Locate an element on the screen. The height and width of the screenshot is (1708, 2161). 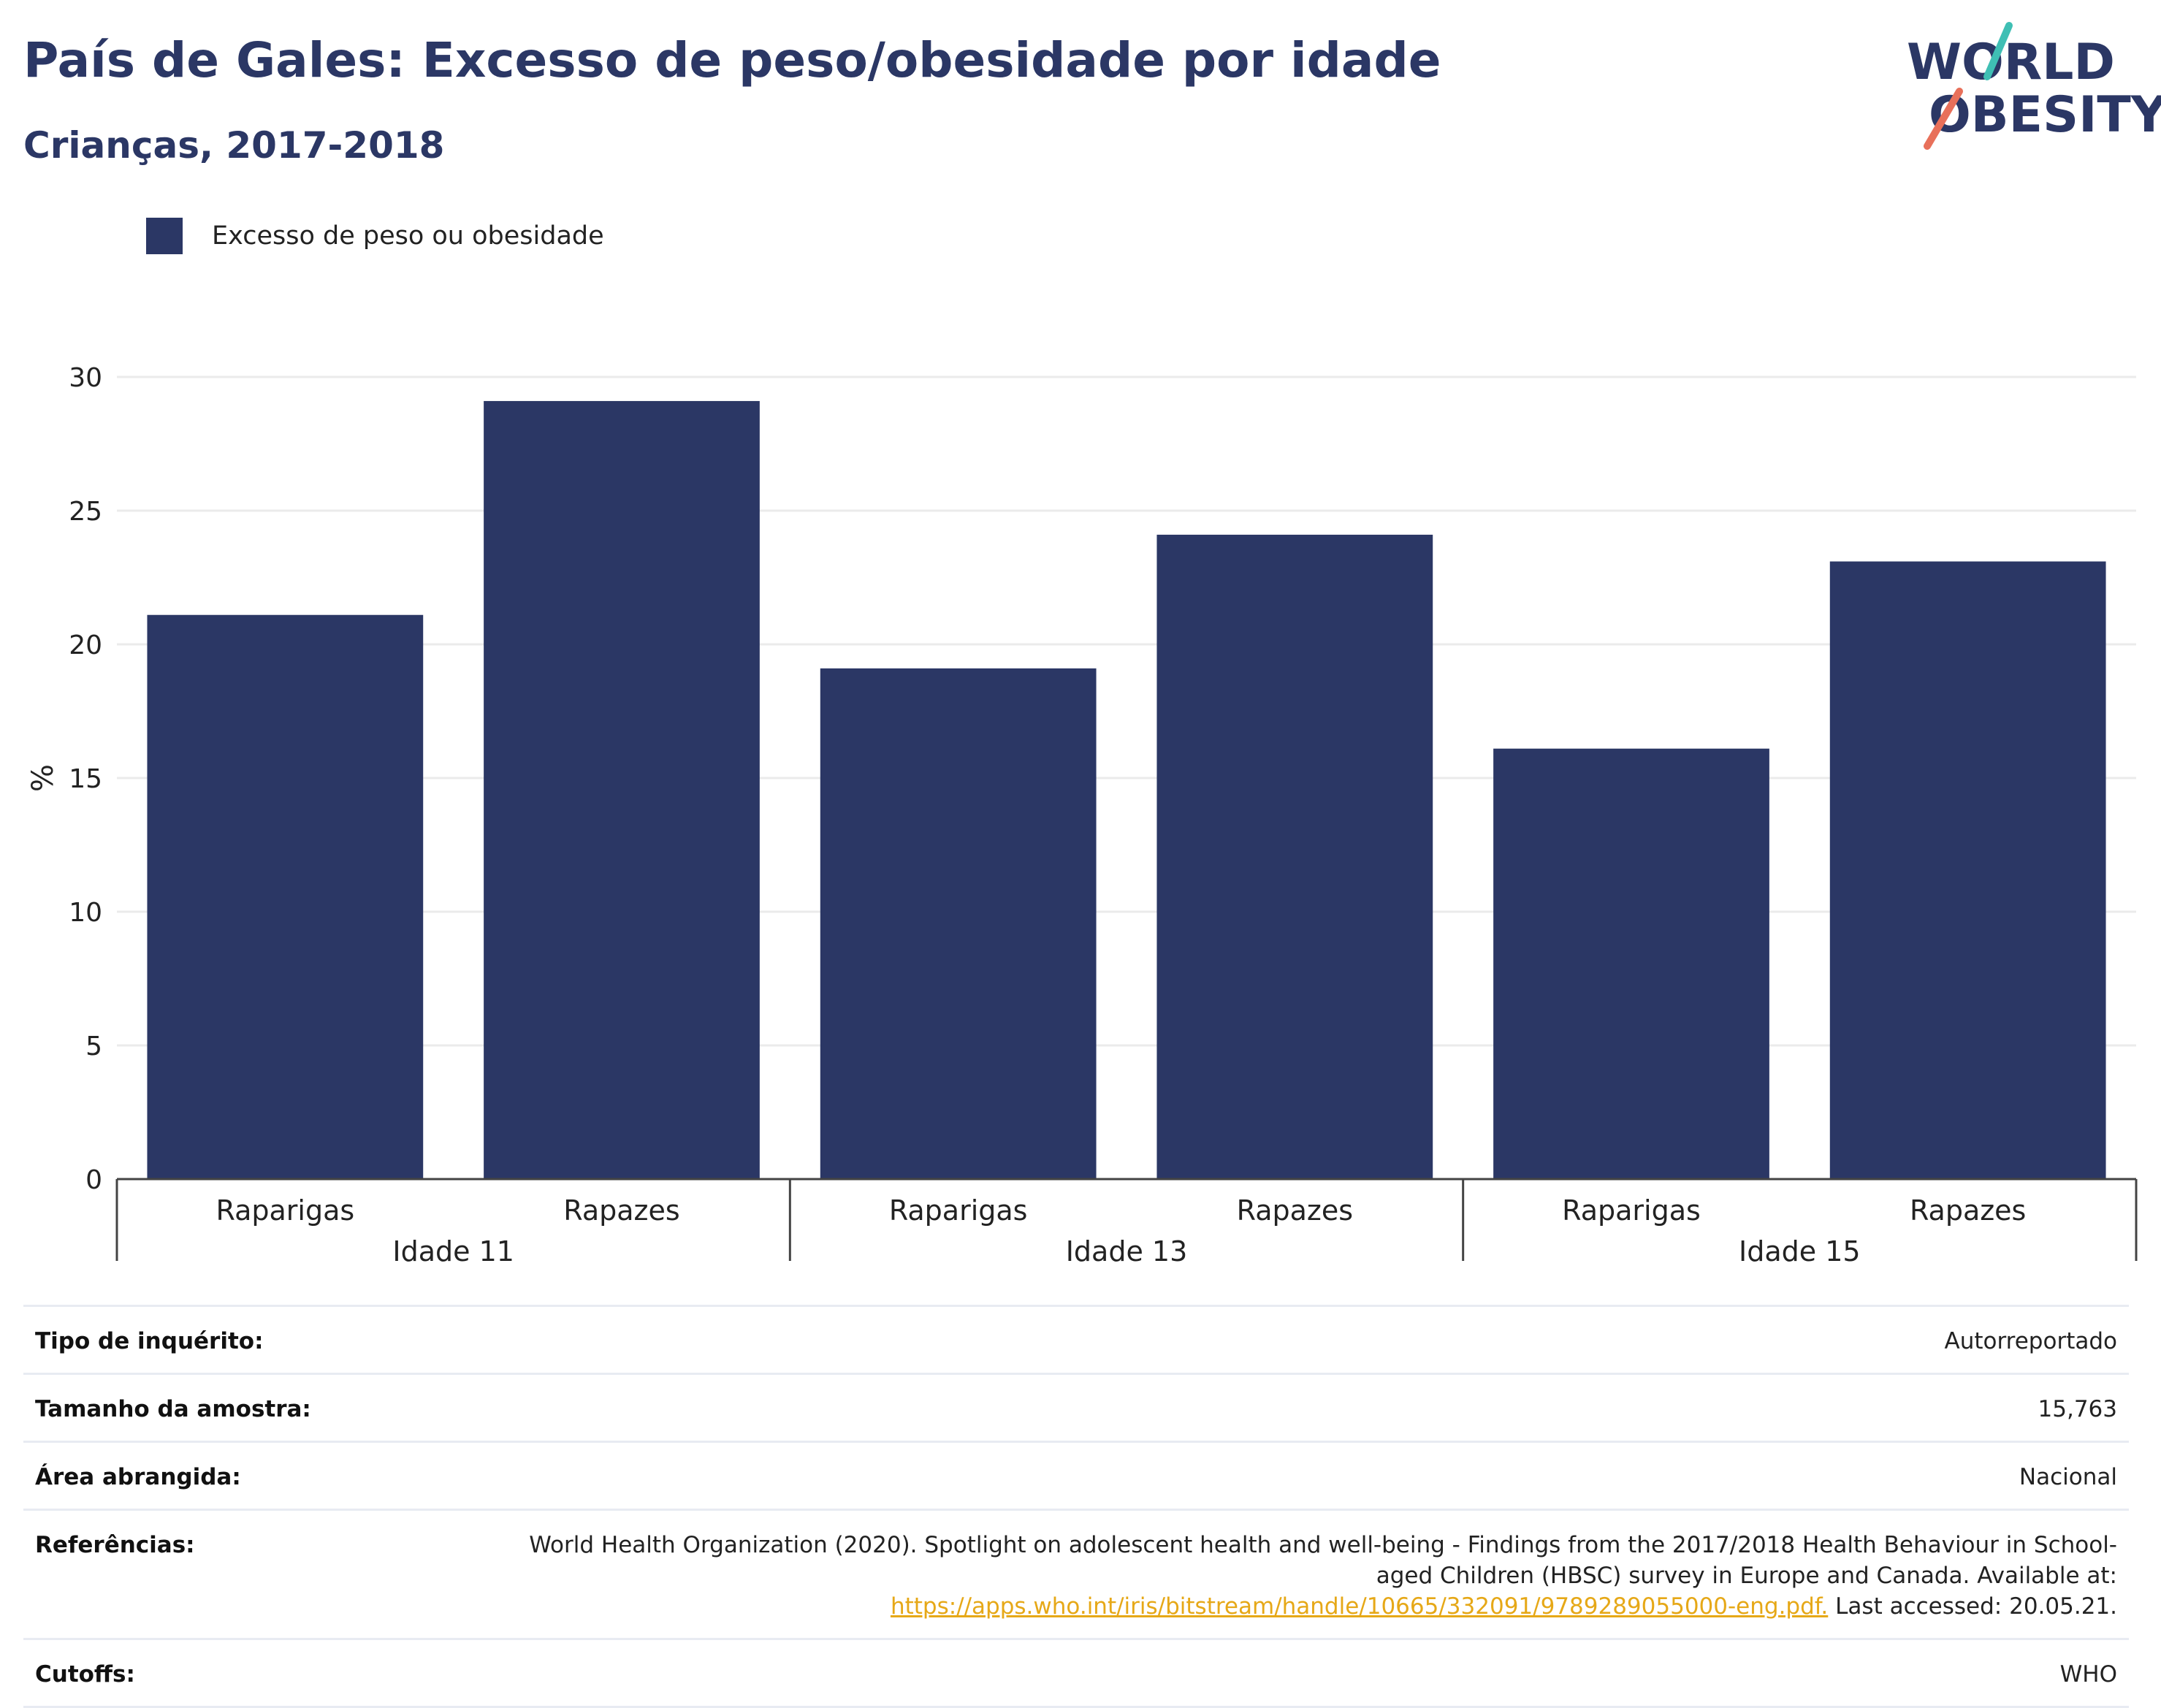
info-row-sample-size: Tamanho da amostra: 15,763 is located at coordinates (1076, 1409).